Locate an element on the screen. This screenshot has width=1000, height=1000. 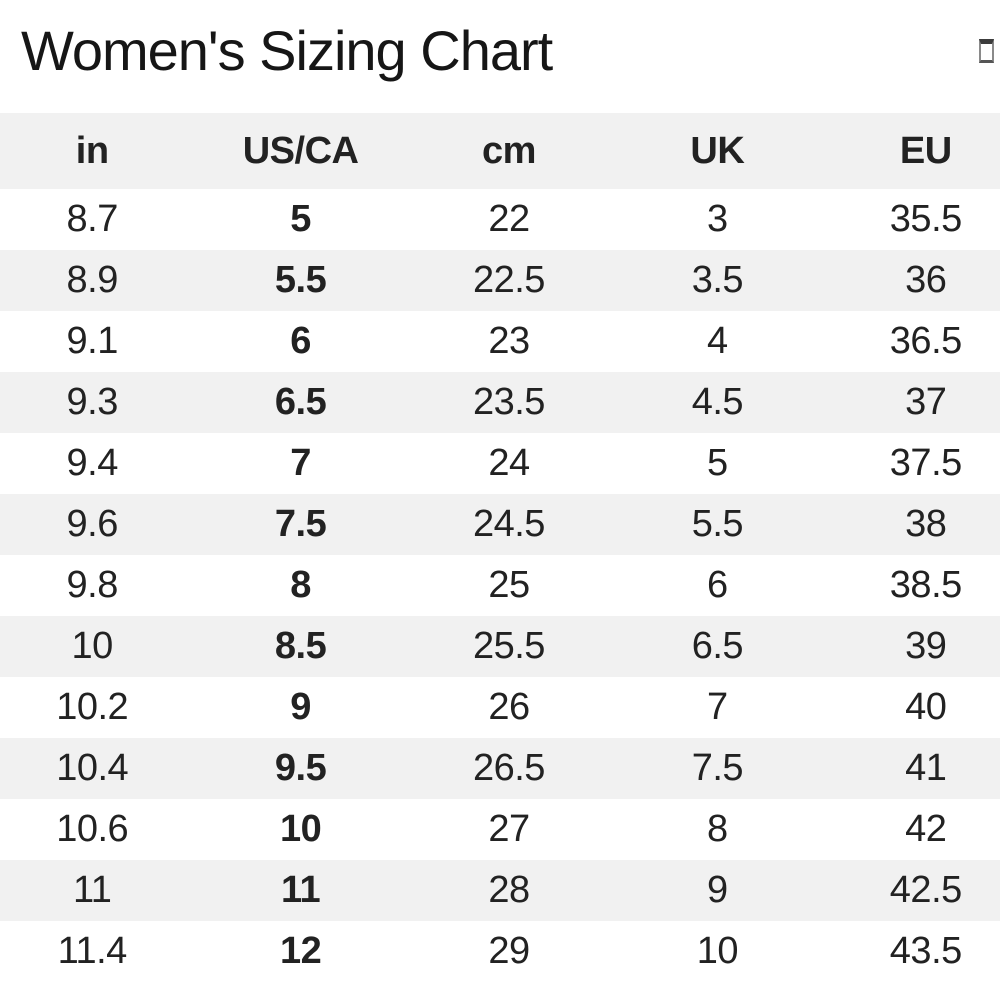
table-row: 10.2 9 26 7 40 is located at coordinates (500, 707).